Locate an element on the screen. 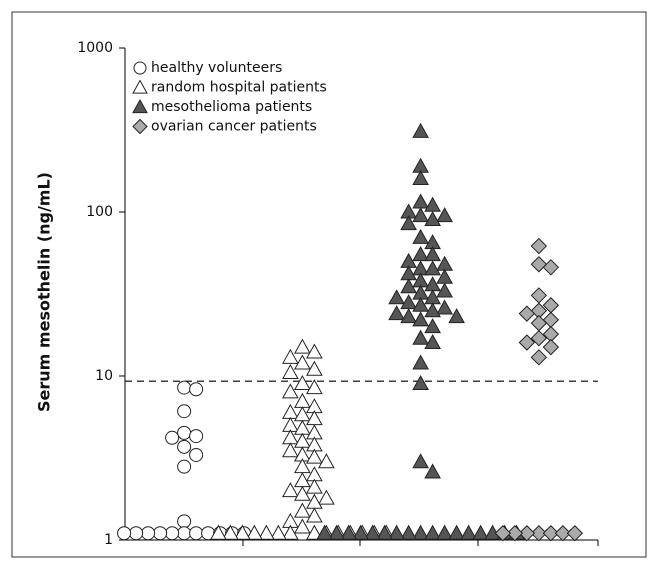  legend-label: healthy volunteers is located at coordinates (216, 68).